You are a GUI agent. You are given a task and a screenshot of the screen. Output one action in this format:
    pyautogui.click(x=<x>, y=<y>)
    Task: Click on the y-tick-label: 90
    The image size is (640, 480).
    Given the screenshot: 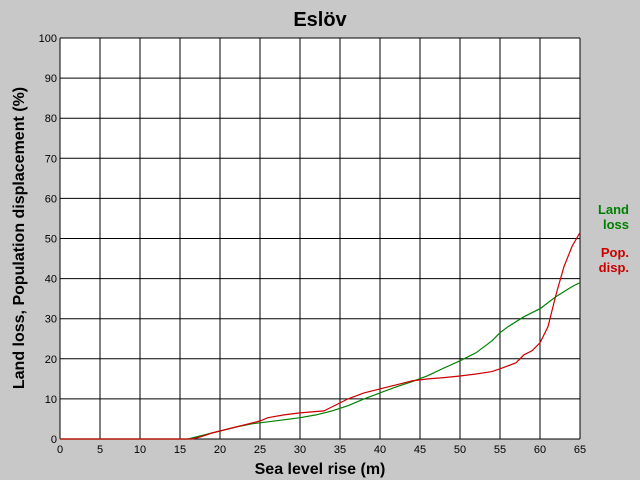 What is the action you would take?
    pyautogui.click(x=51, y=79)
    